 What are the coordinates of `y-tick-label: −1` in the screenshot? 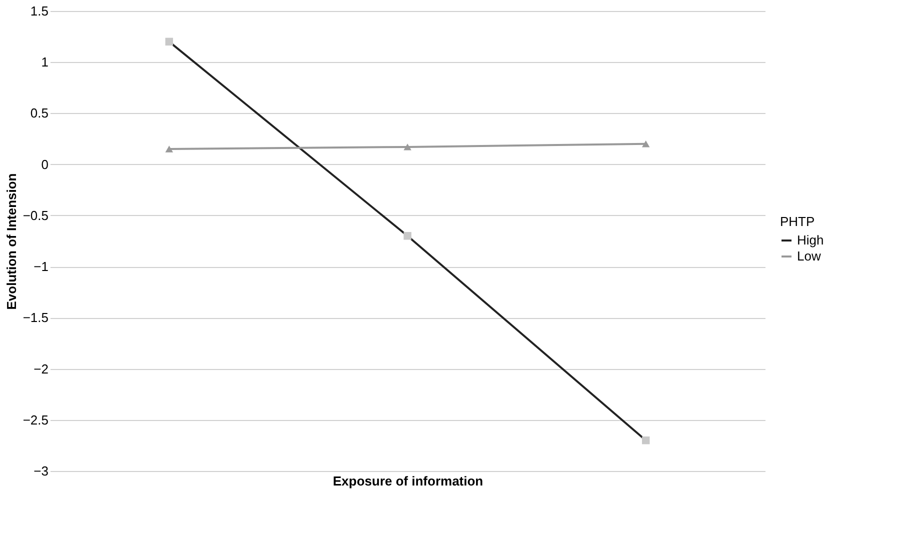 It's located at (41, 266).